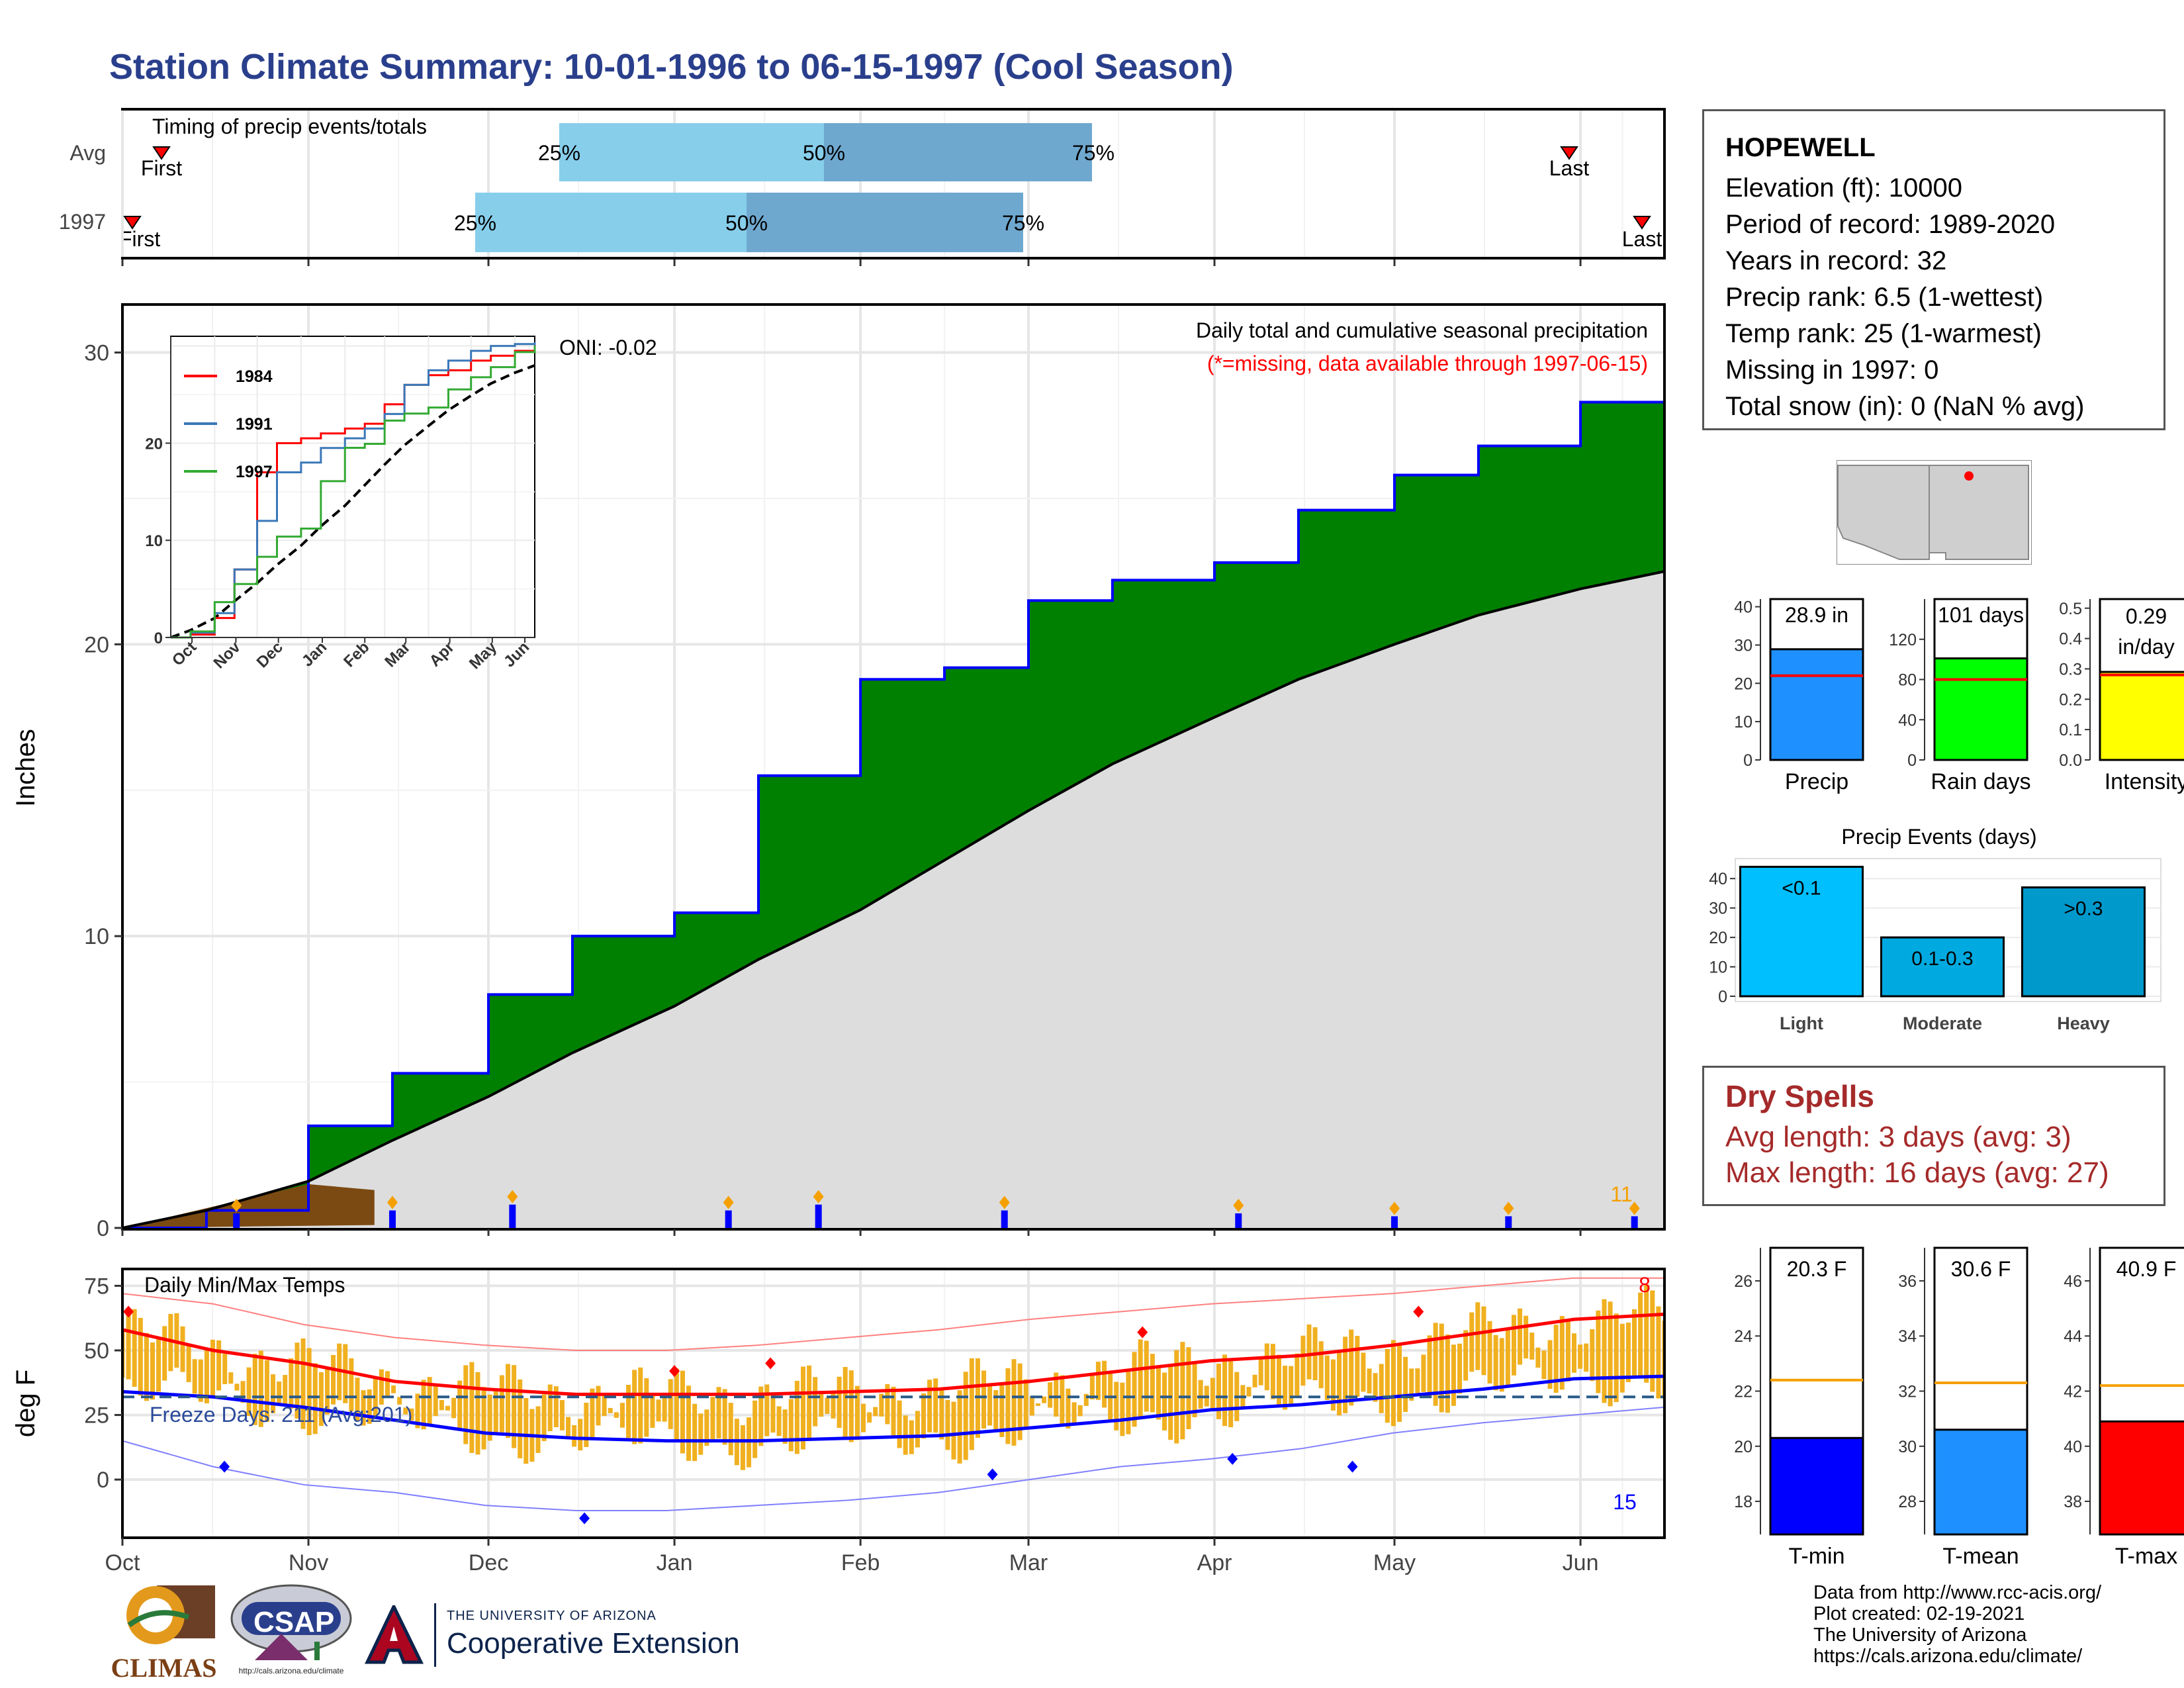 The width and height of the screenshot is (2184, 1688). Describe the element at coordinates (1743, 1281) in the screenshot. I see `temp-bar-ytick-label: 26` at that location.